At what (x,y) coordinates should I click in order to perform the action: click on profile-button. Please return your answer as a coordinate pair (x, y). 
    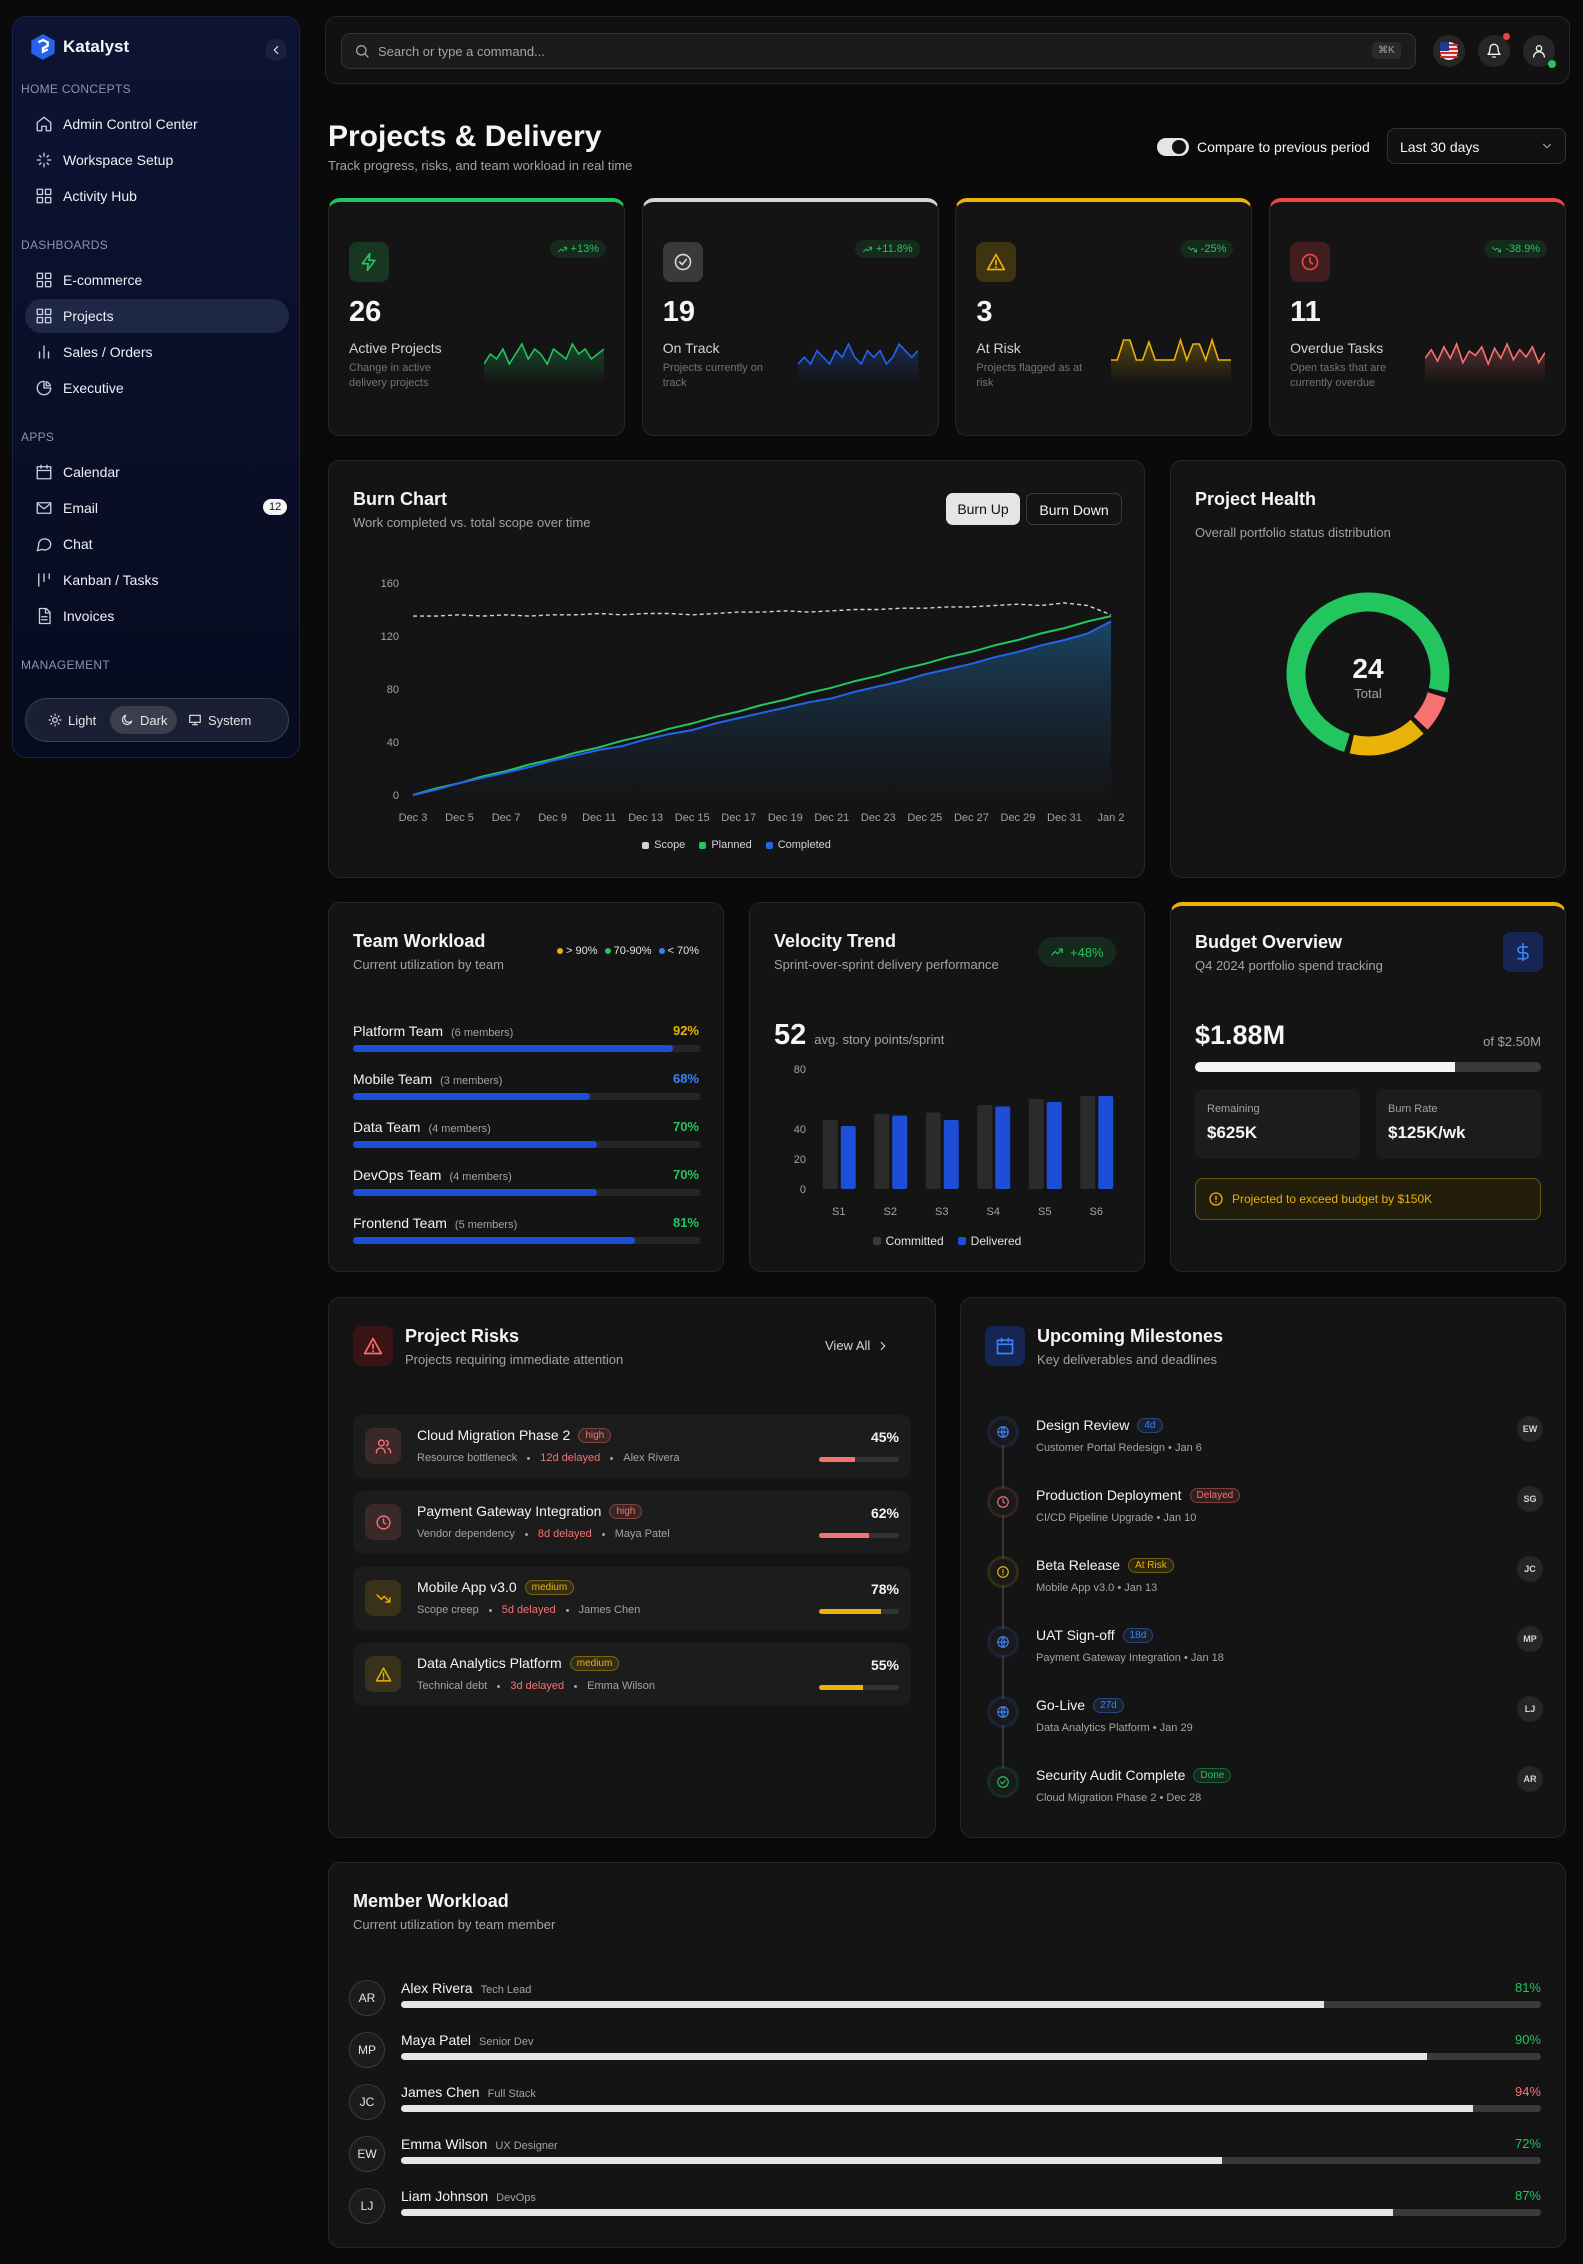
    Looking at the image, I should click on (1539, 51).